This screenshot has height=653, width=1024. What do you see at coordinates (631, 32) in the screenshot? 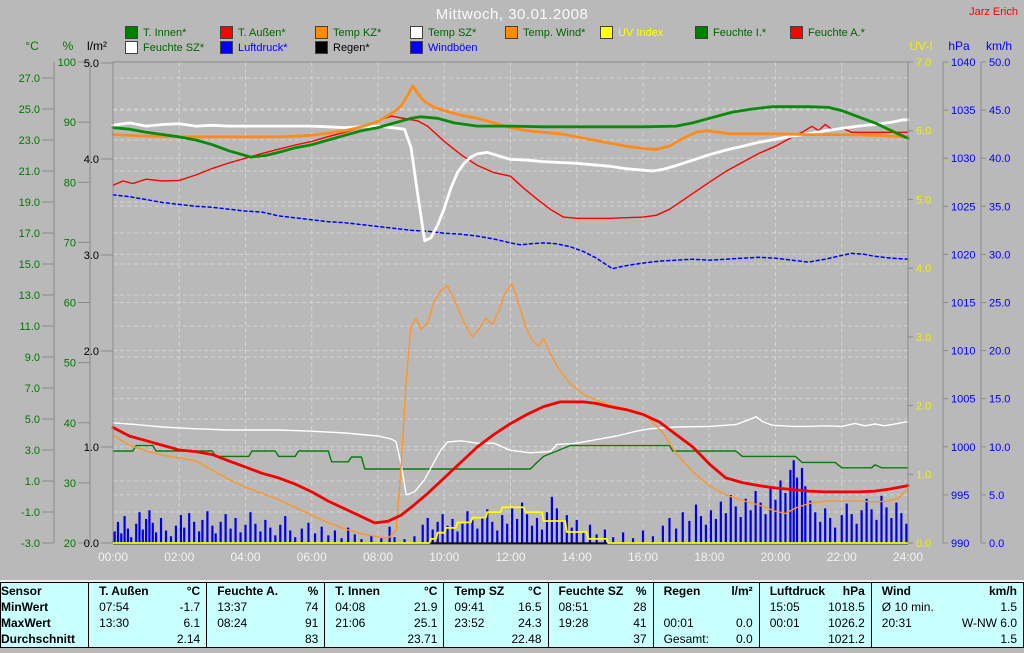
I see `legend-item-uv-index: UV Index` at bounding box center [631, 32].